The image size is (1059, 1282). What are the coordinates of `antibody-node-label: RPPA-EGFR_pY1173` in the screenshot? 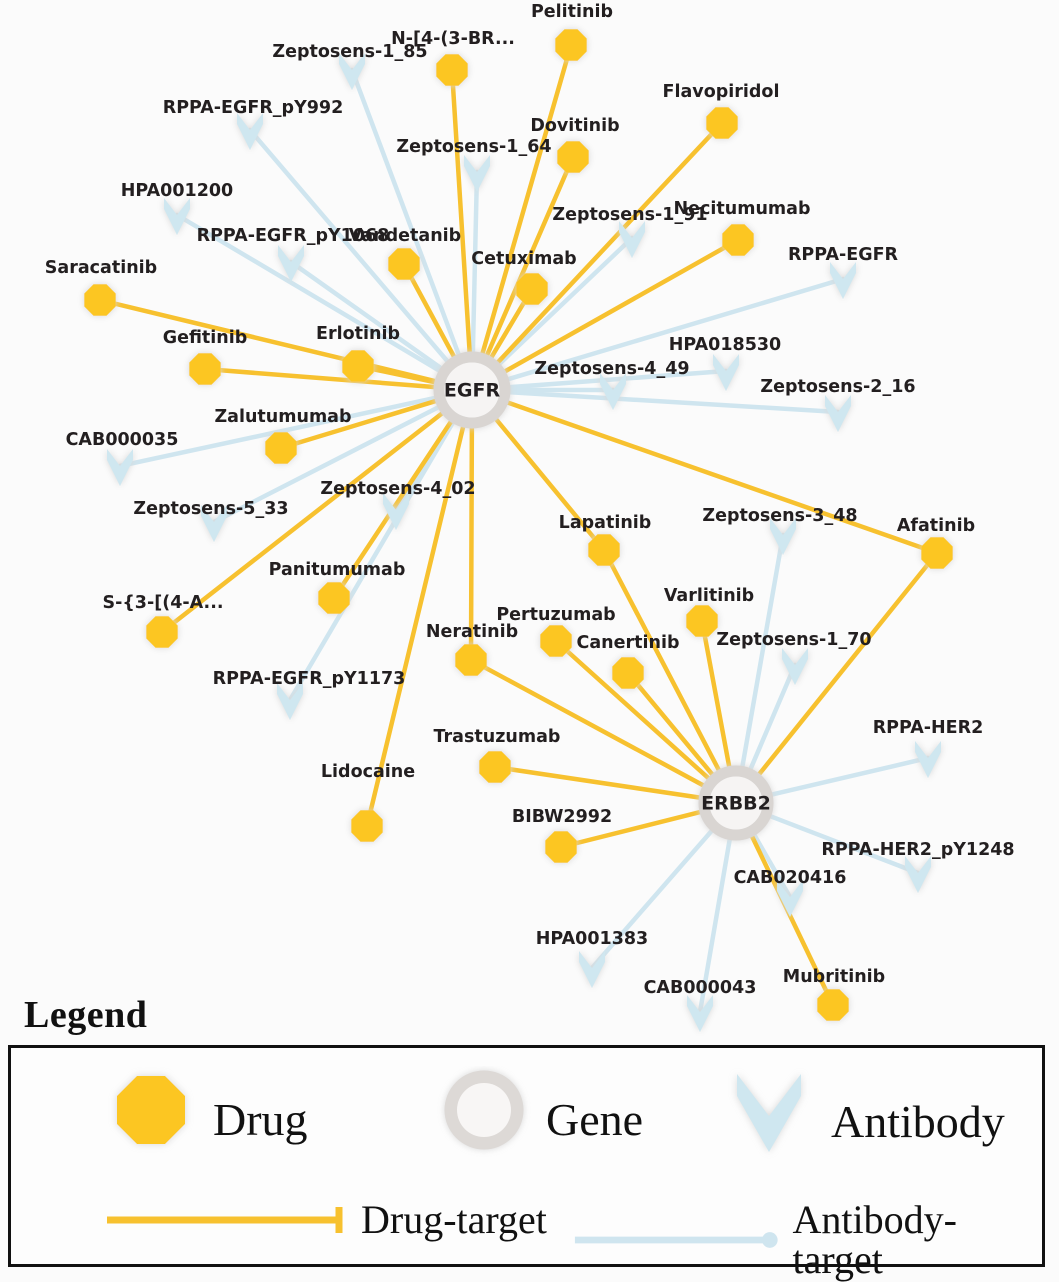 It's located at (309, 679).